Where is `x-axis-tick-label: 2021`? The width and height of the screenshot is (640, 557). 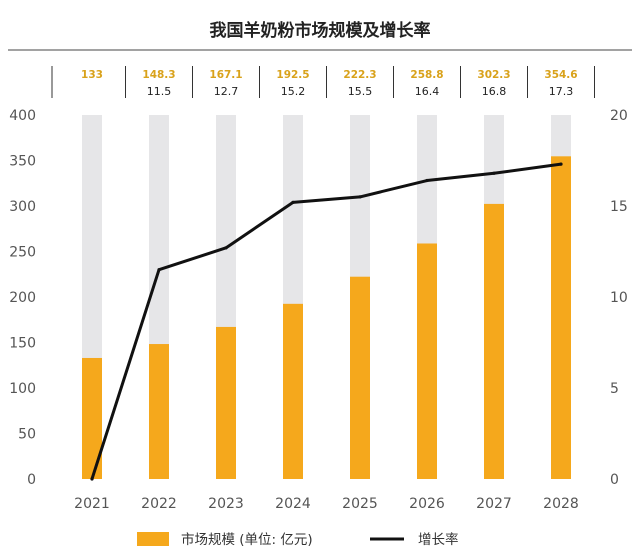
x-axis-tick-label: 2021 is located at coordinates (92, 504).